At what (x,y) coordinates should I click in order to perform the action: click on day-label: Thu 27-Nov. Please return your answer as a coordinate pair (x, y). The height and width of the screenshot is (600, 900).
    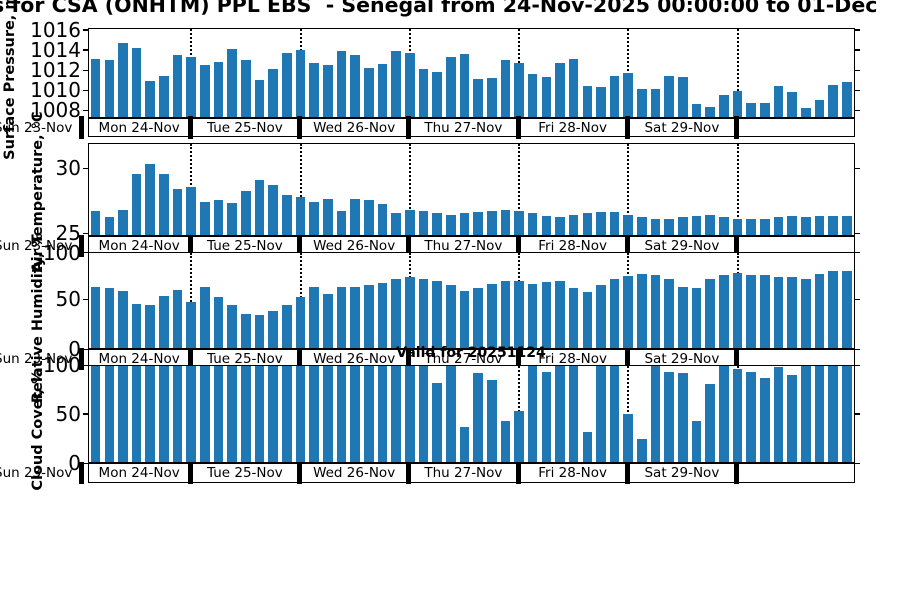
    Looking at the image, I should click on (463, 246).